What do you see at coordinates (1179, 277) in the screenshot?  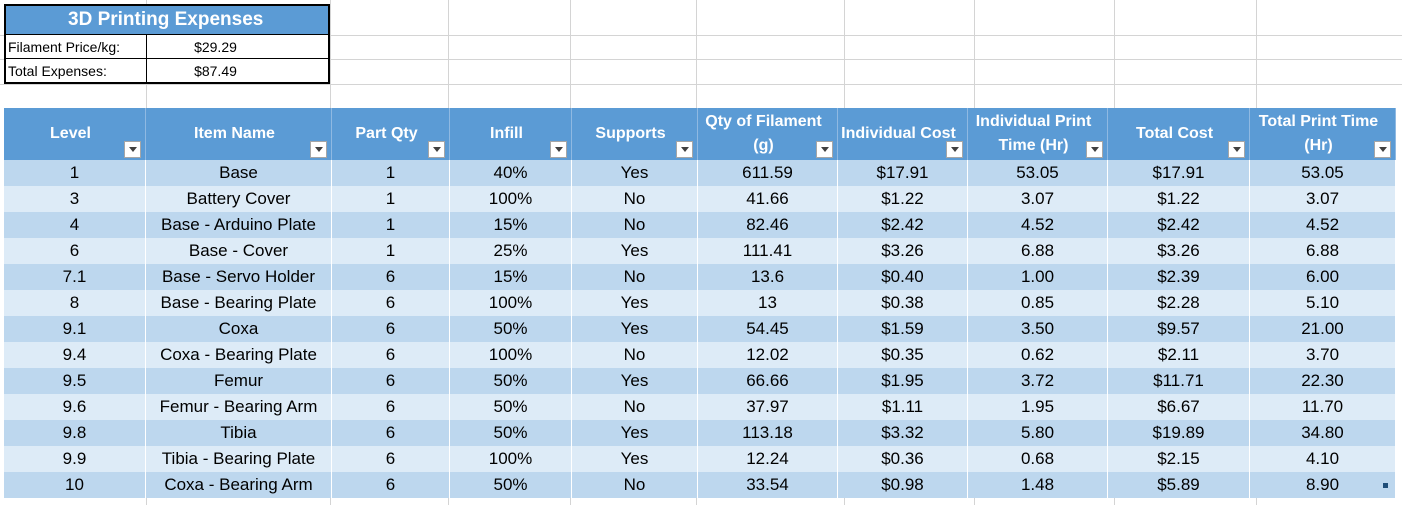 I see `table-cell: $2.39` at bounding box center [1179, 277].